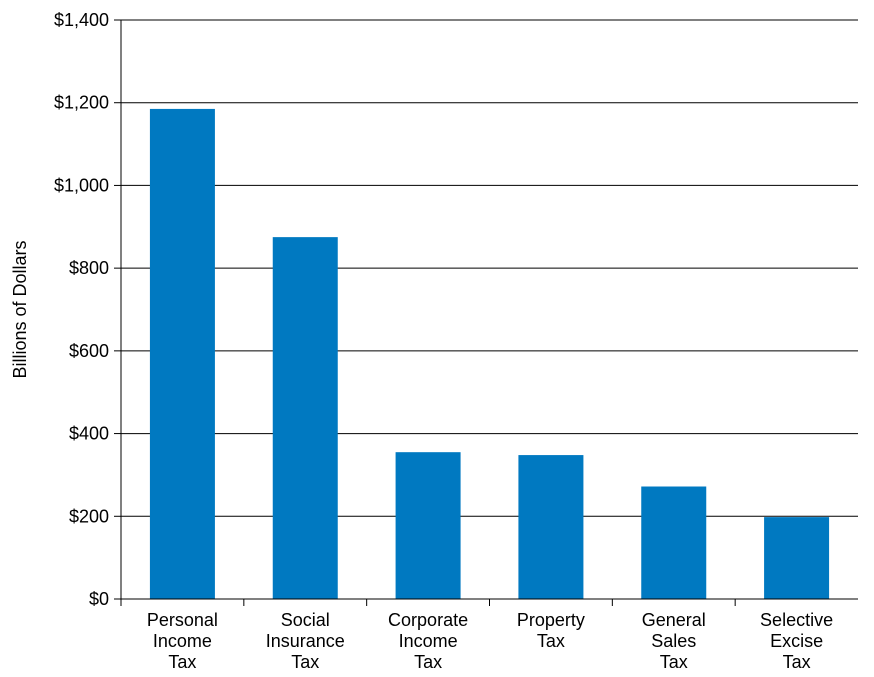  What do you see at coordinates (674, 641) in the screenshot?
I see `x-category-label: General Sales Tax` at bounding box center [674, 641].